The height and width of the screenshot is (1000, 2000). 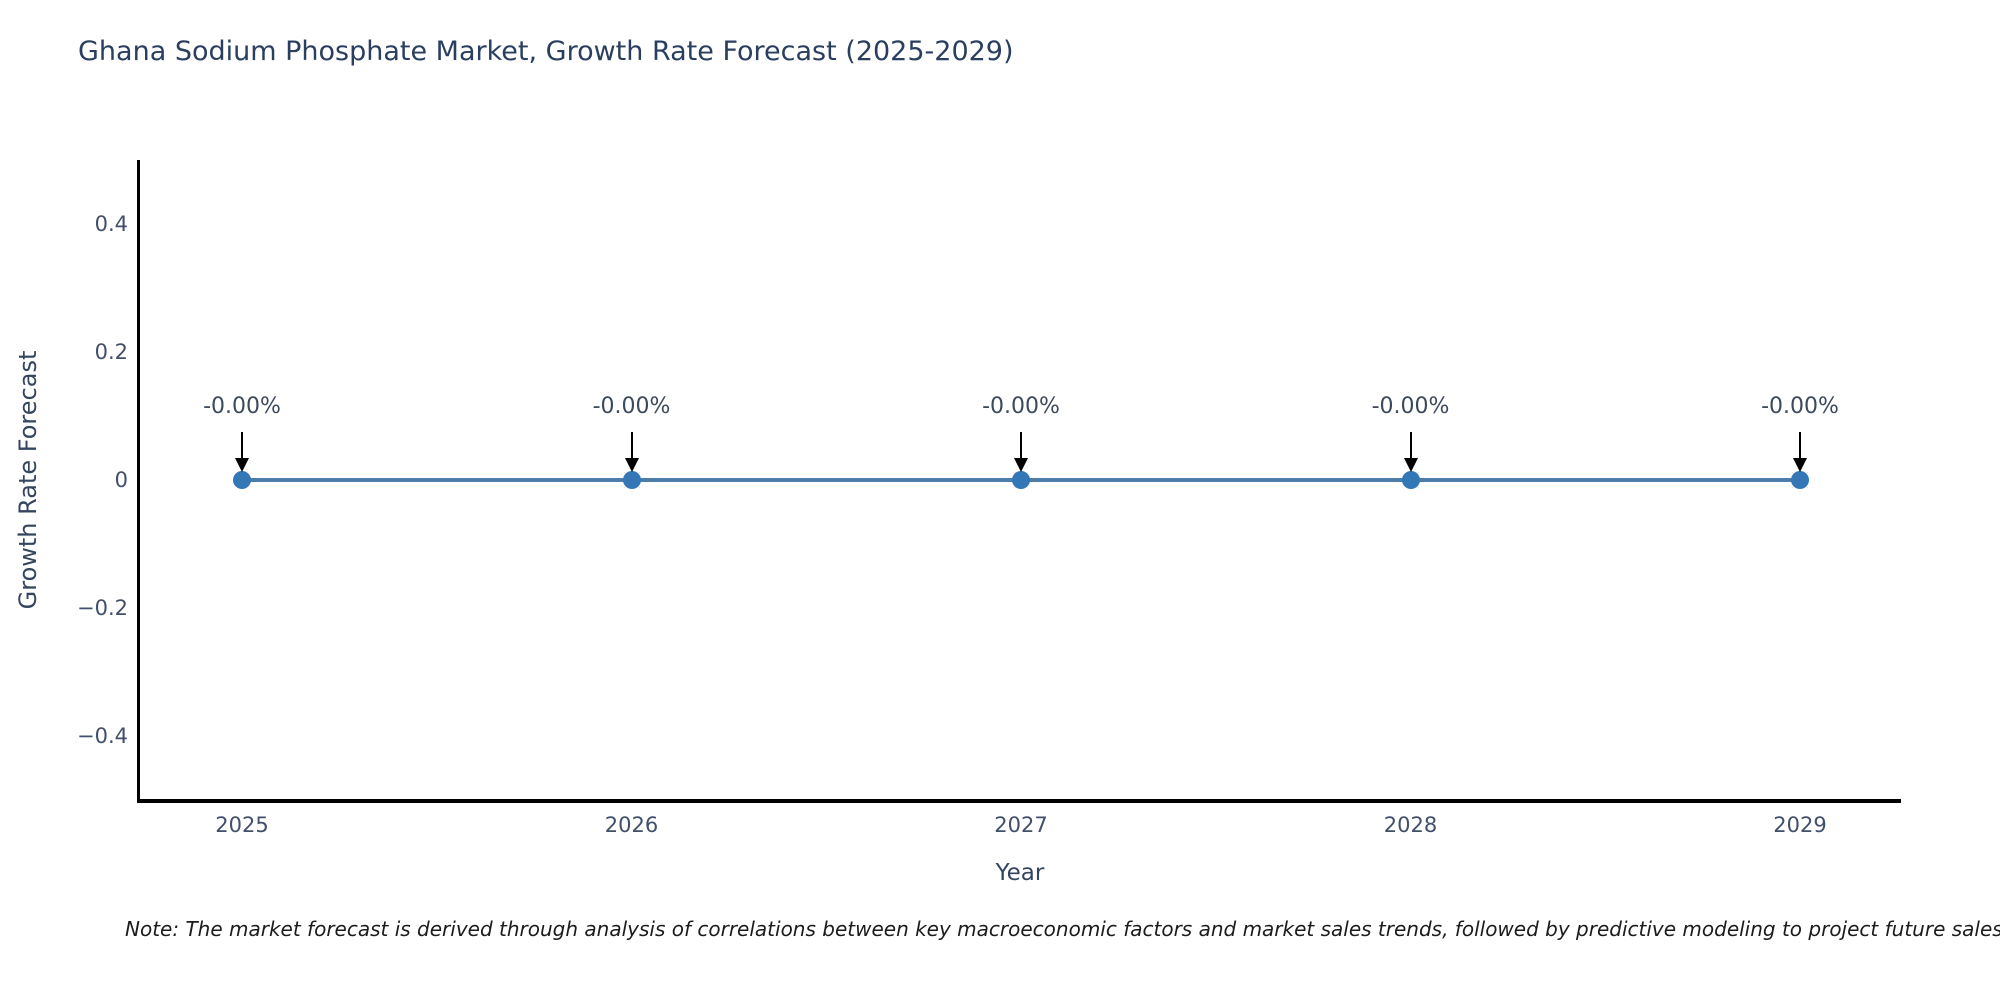 What do you see at coordinates (1410, 406) in the screenshot?
I see `annotation-label-2028: -0.00%` at bounding box center [1410, 406].